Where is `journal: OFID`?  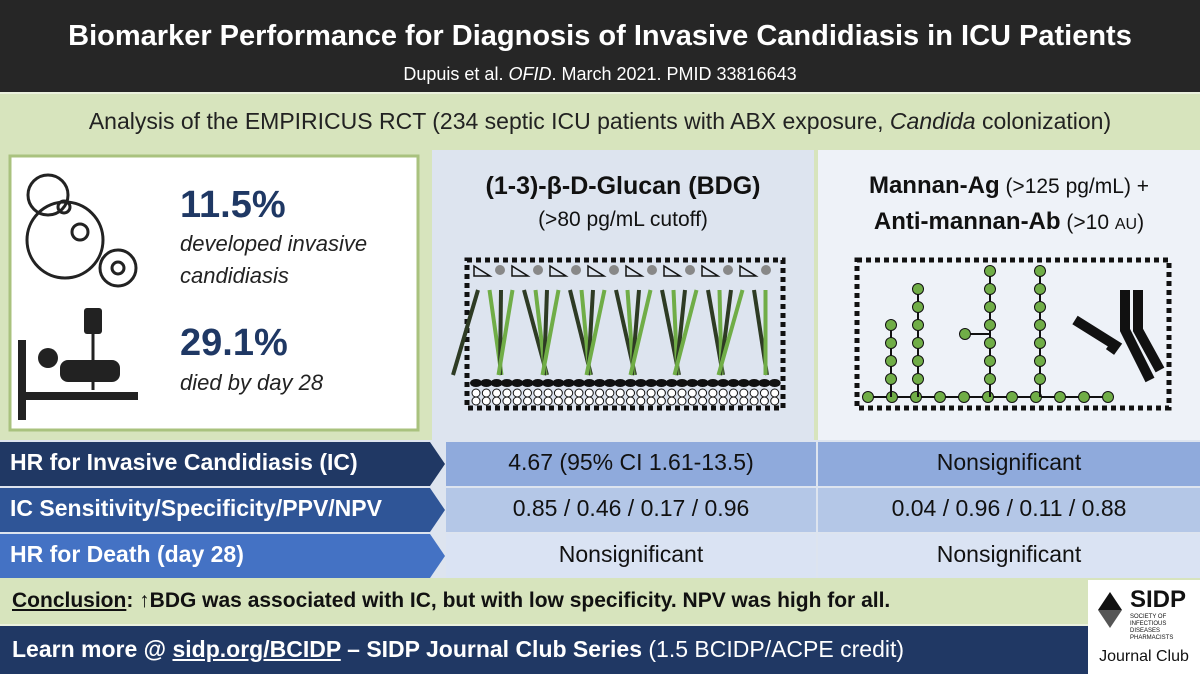 journal: OFID is located at coordinates (530, 74).